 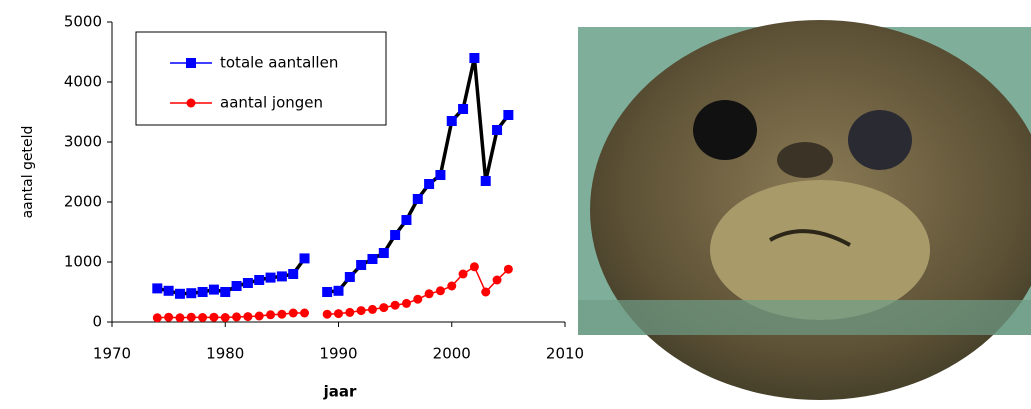 What do you see at coordinates (83, 142) in the screenshot?
I see `y-tick-label: 3000` at bounding box center [83, 142].